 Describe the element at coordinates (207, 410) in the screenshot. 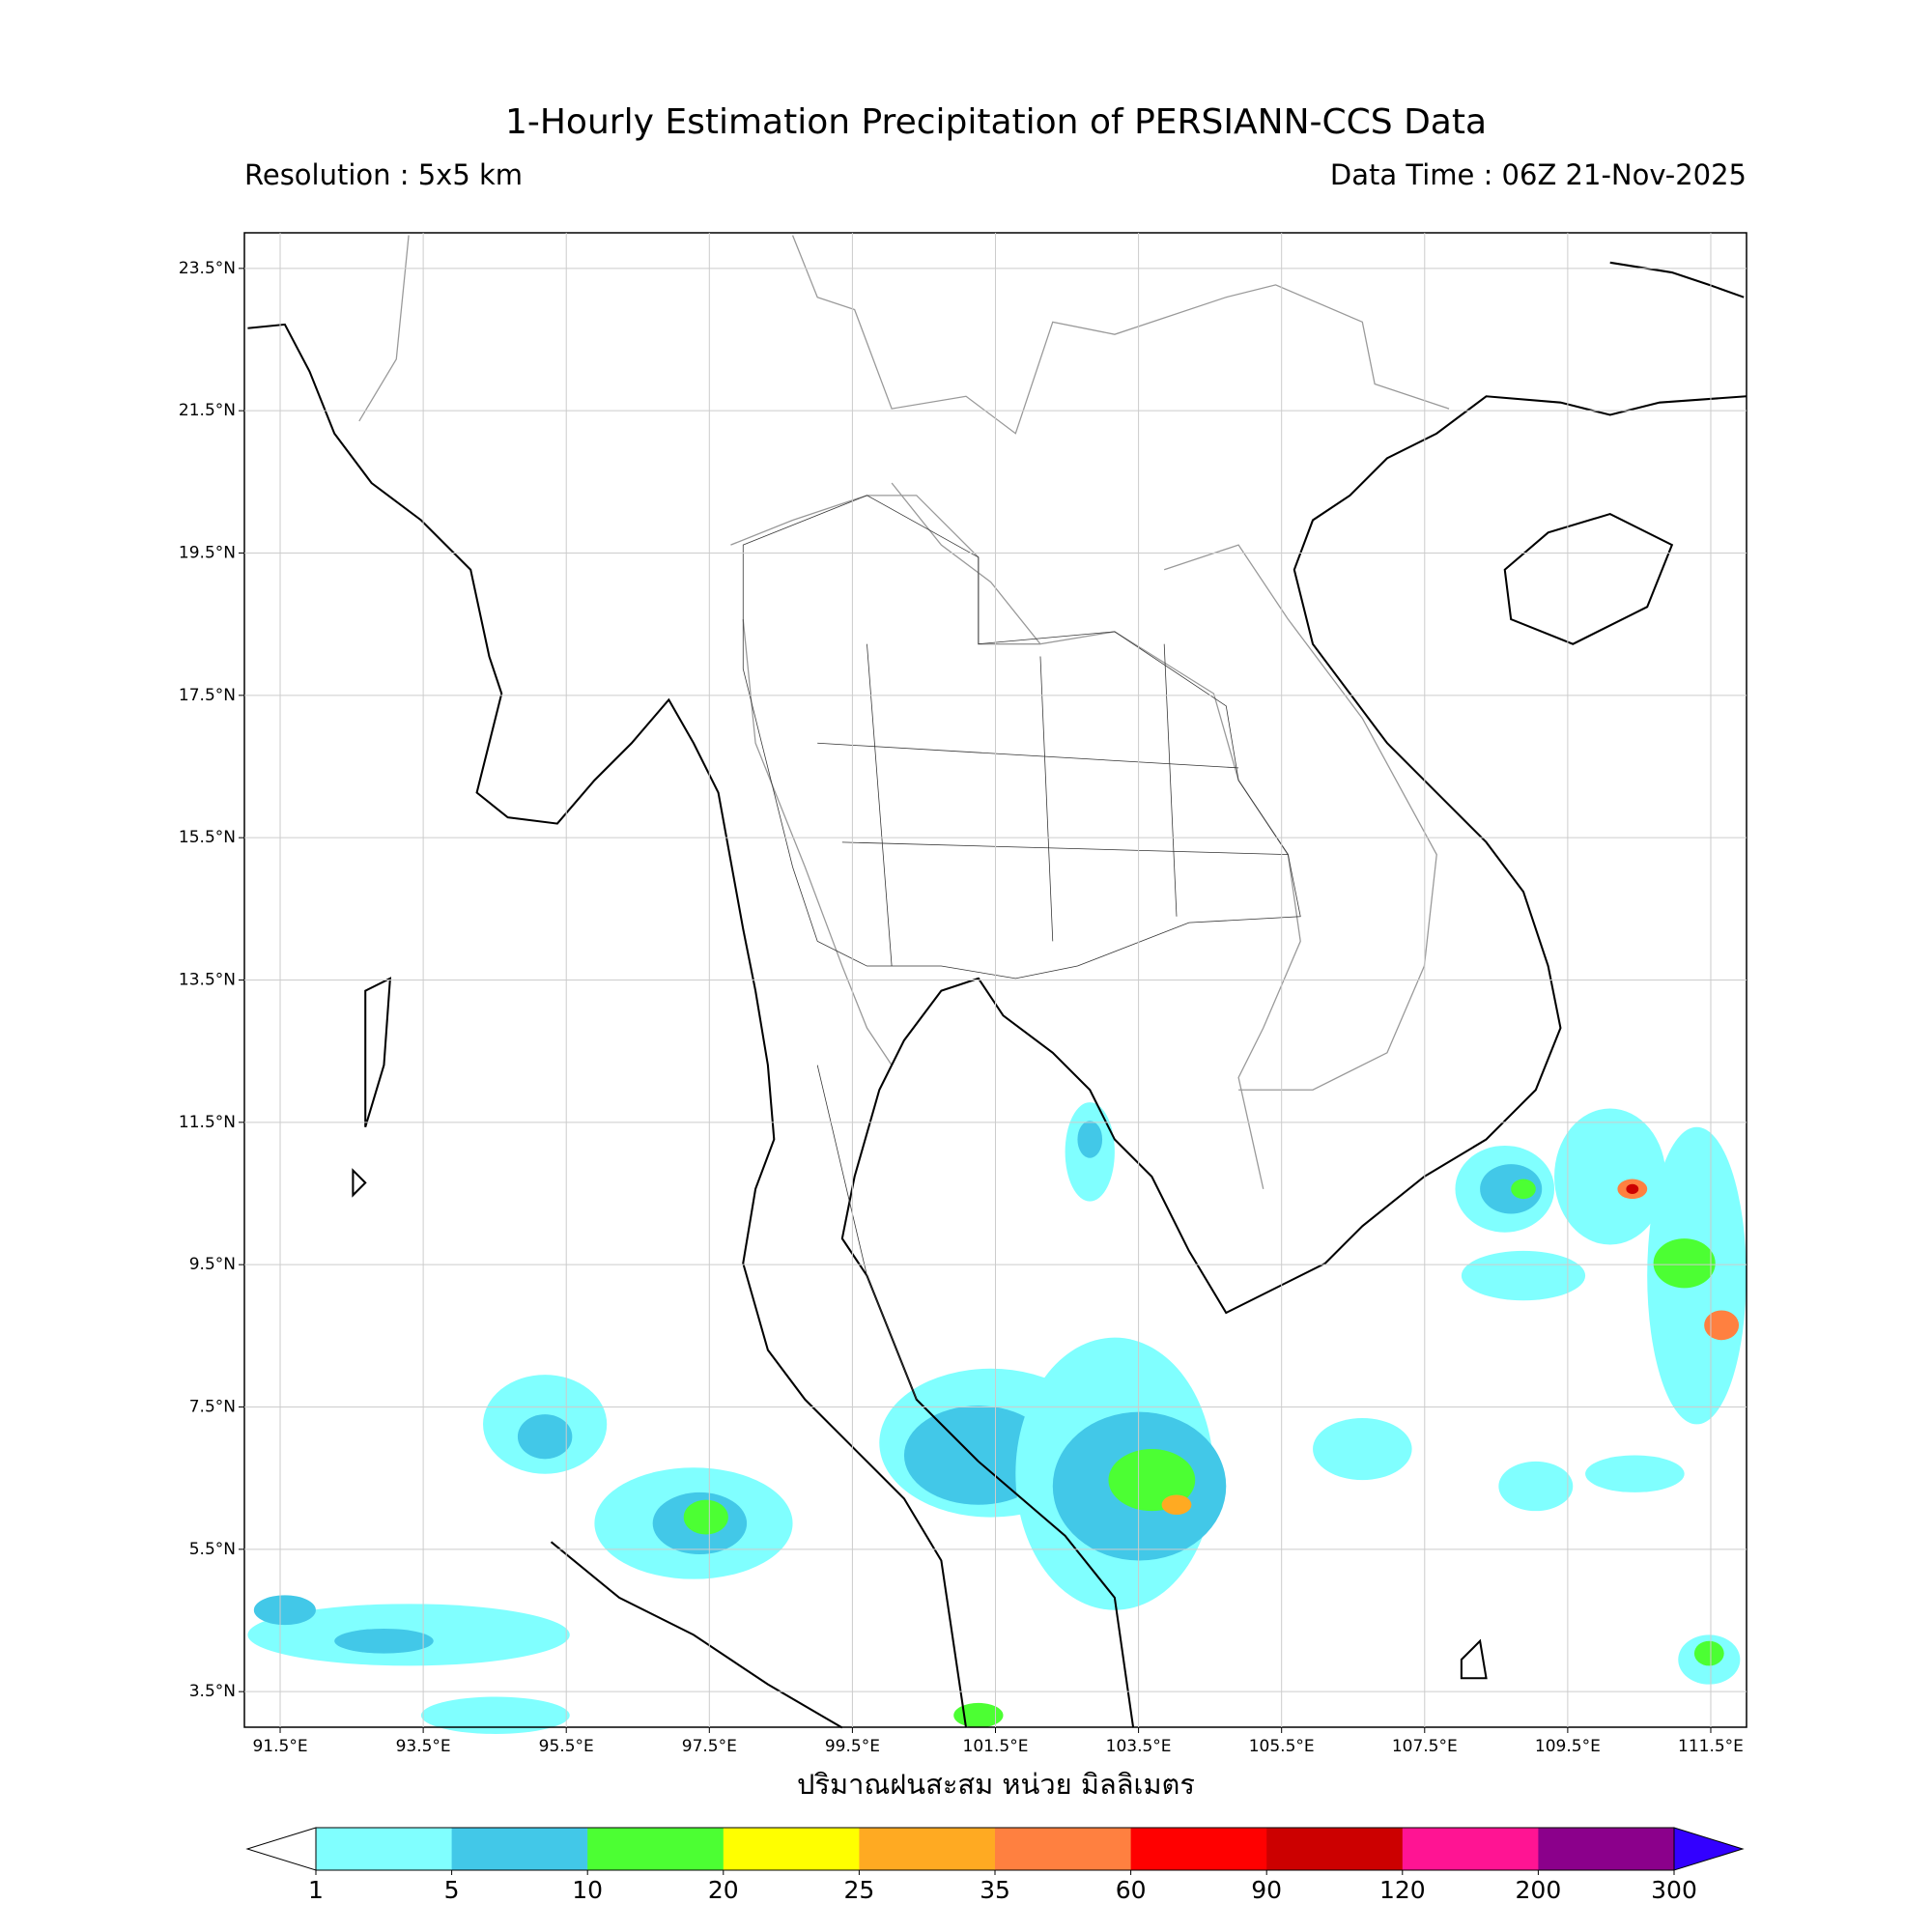

I see `y-tick-label: 21.5°N` at that location.